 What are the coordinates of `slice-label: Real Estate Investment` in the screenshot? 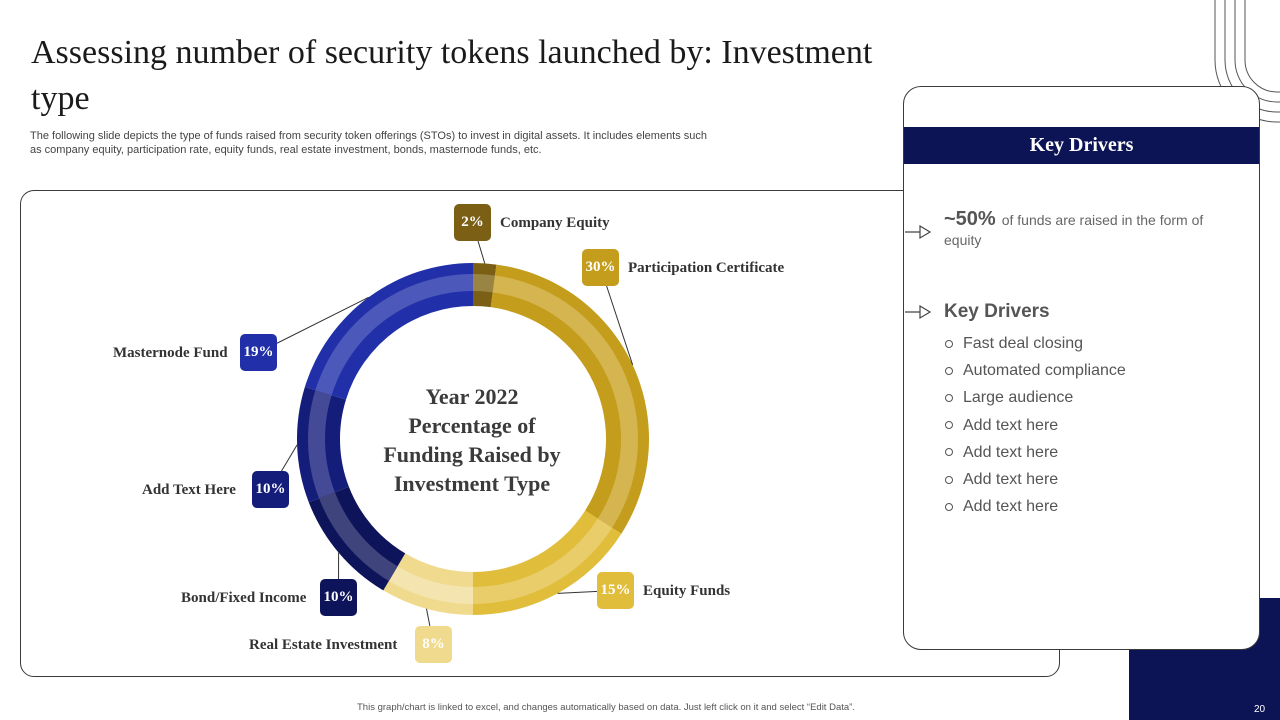 It's located at (323, 645).